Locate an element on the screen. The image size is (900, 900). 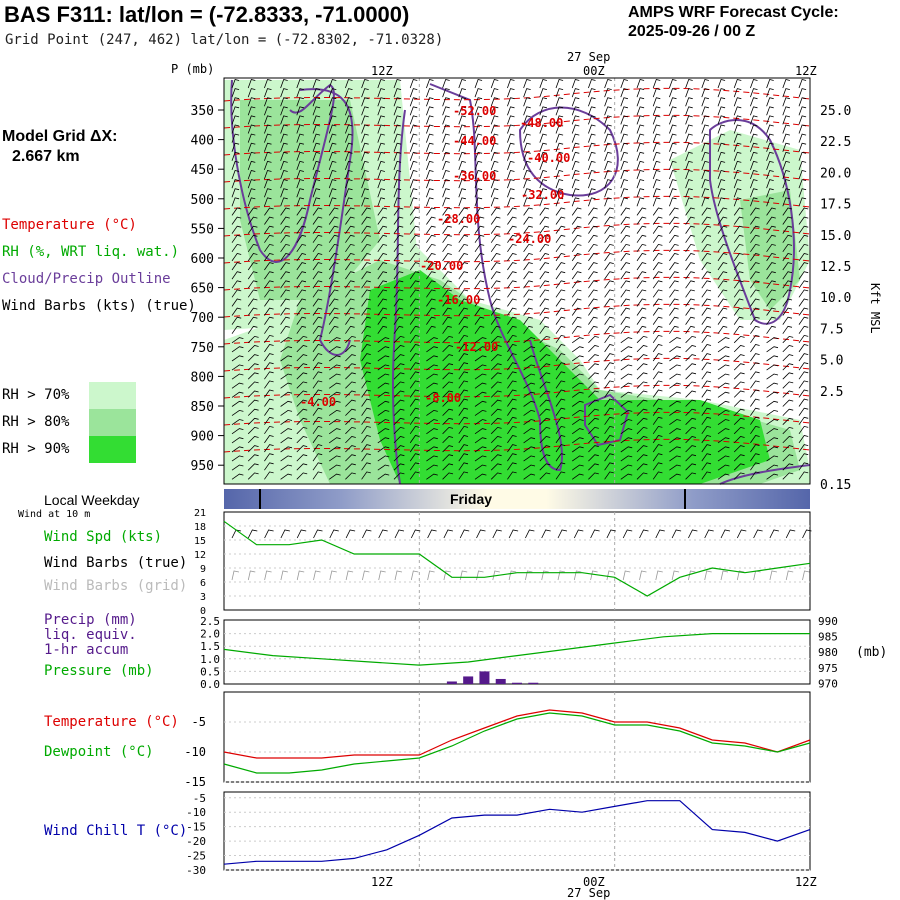
precip-y-tick: 2.5 is located at coordinates (210, 621).